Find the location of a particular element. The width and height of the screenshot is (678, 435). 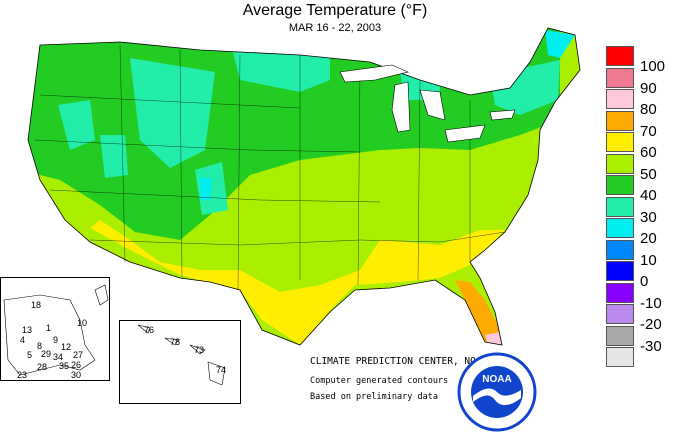

alaska-station-label: 26 is located at coordinates (76, 365).